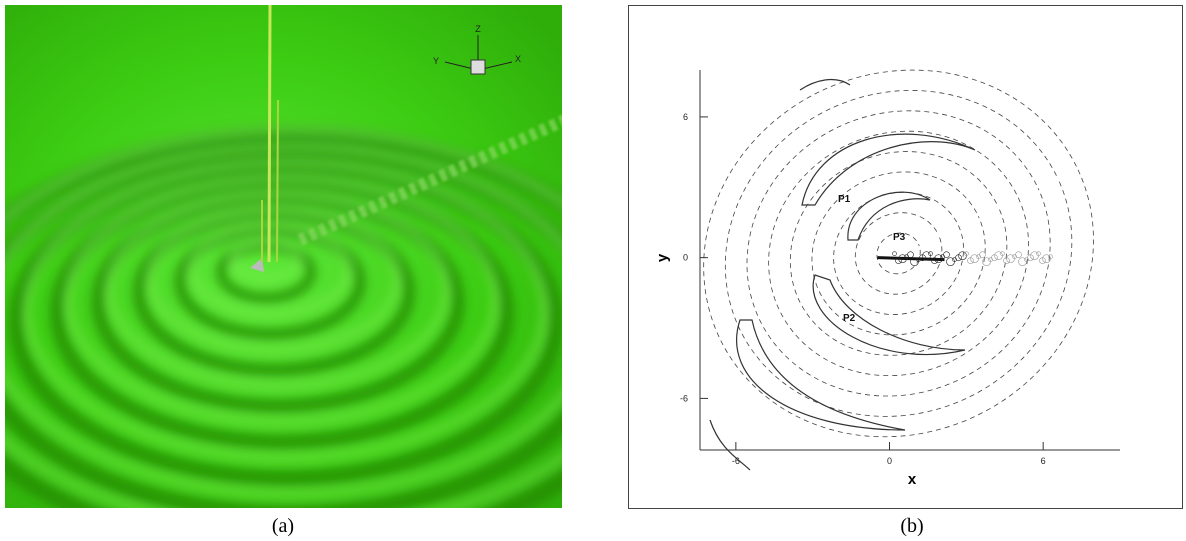 The image size is (1186, 541). What do you see at coordinates (844, 199) in the screenshot?
I see `annotation: P1` at bounding box center [844, 199].